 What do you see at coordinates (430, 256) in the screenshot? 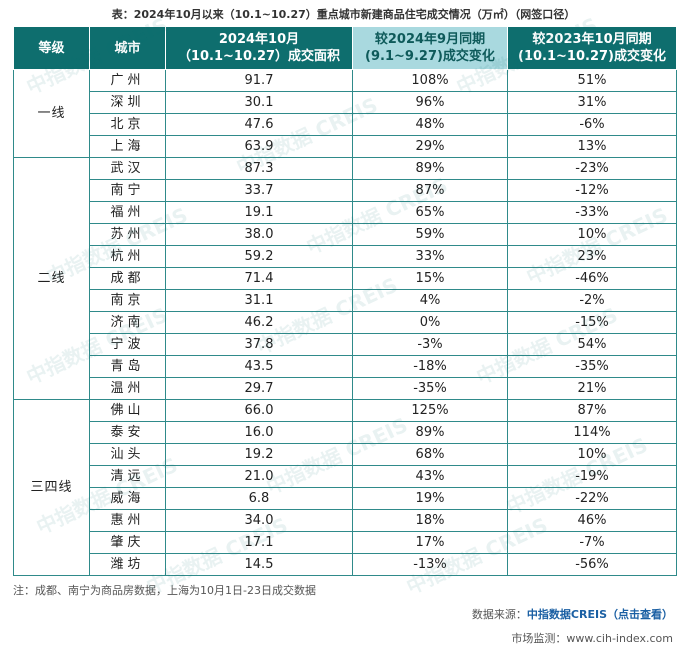
I see `mom-change-cell: 33%` at bounding box center [430, 256].